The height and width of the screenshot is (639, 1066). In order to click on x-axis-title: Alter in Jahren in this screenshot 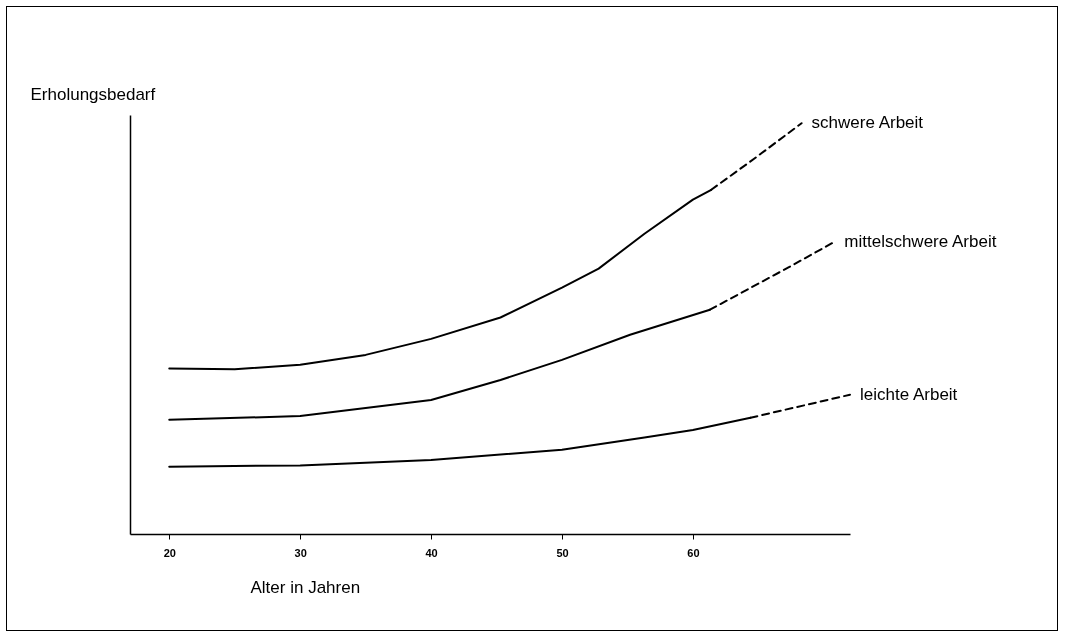, I will do `click(305, 587)`.